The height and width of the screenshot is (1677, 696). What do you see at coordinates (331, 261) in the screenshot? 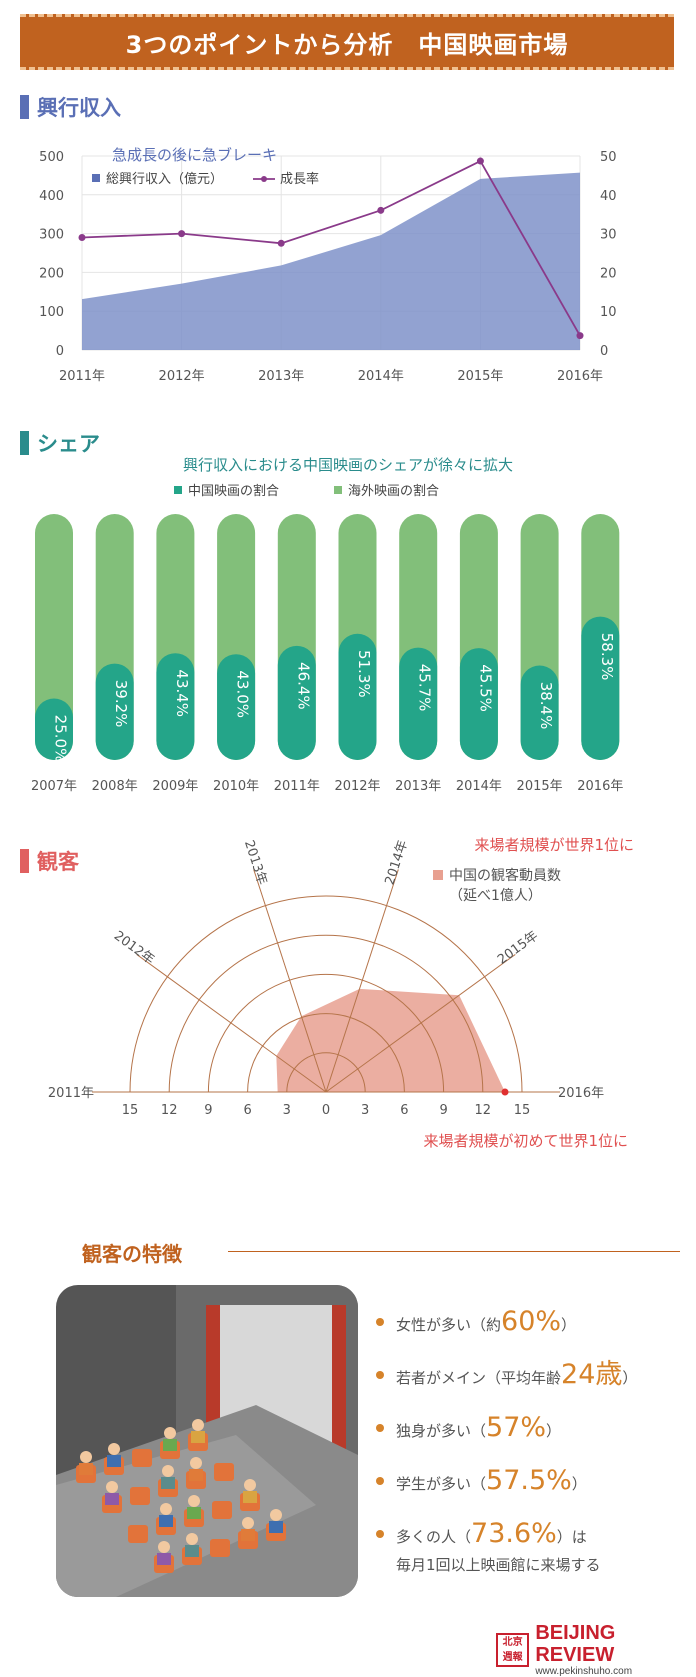
I see `revenue-area` at bounding box center [331, 261].